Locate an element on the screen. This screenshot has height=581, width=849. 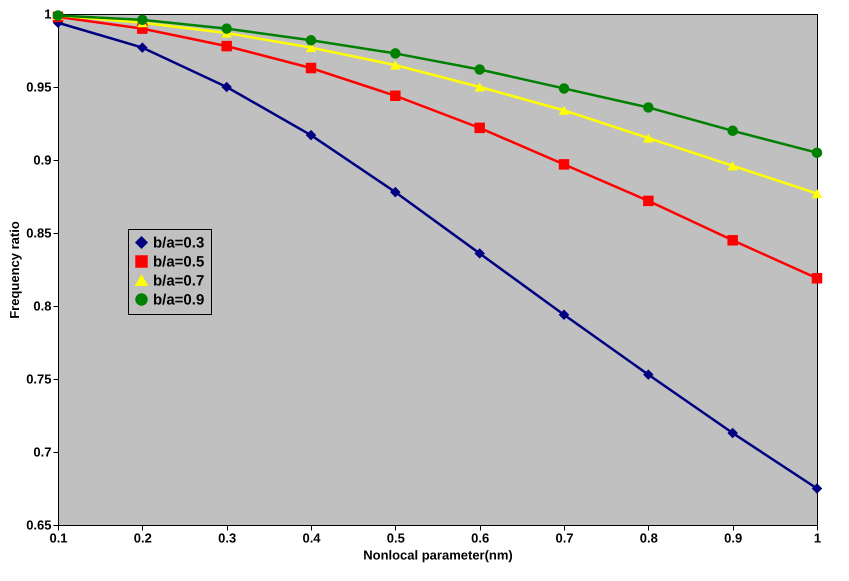
y-tick-label: 0.95 is located at coordinates (39, 87).